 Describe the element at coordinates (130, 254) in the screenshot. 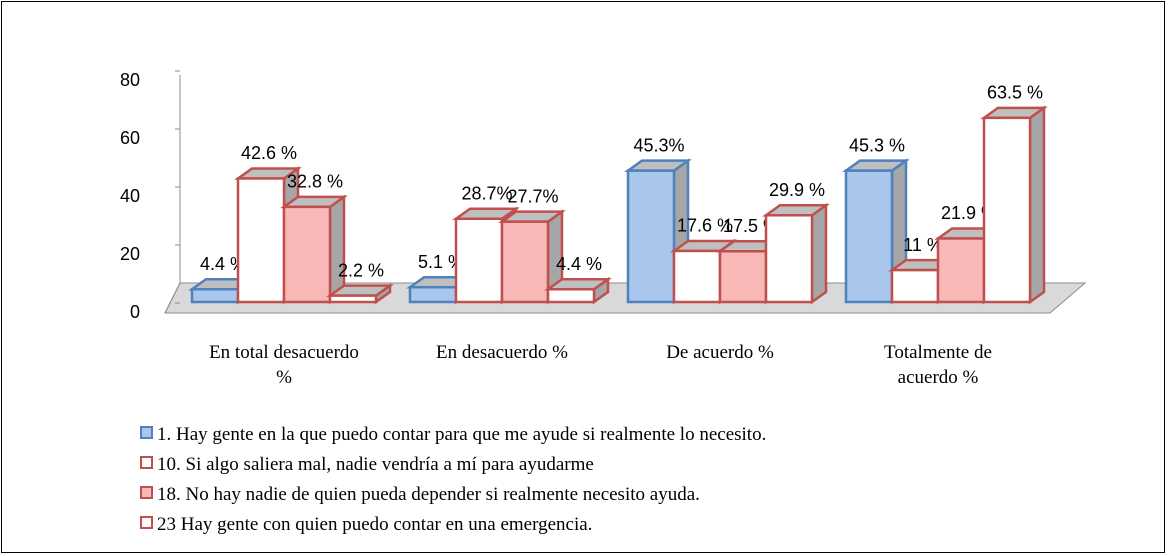

I see `y-tick-label: 20` at that location.